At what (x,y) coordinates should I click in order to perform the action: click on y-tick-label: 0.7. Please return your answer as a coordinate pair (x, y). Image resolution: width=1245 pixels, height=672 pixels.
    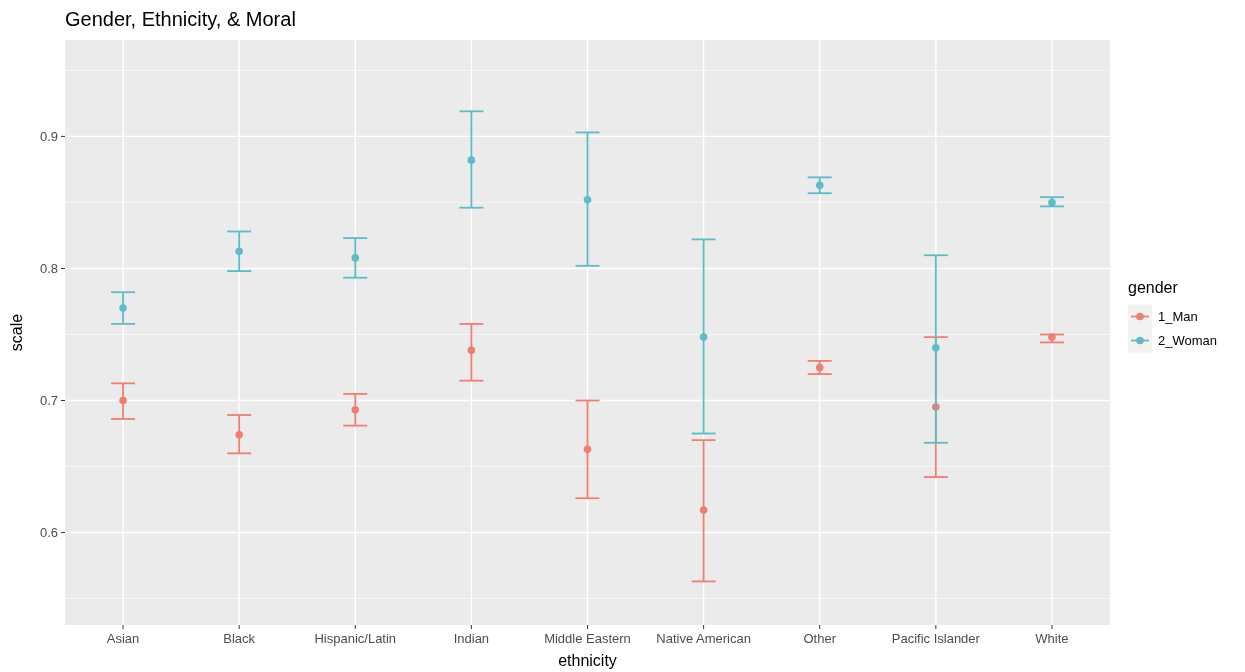
    Looking at the image, I should click on (48, 401).